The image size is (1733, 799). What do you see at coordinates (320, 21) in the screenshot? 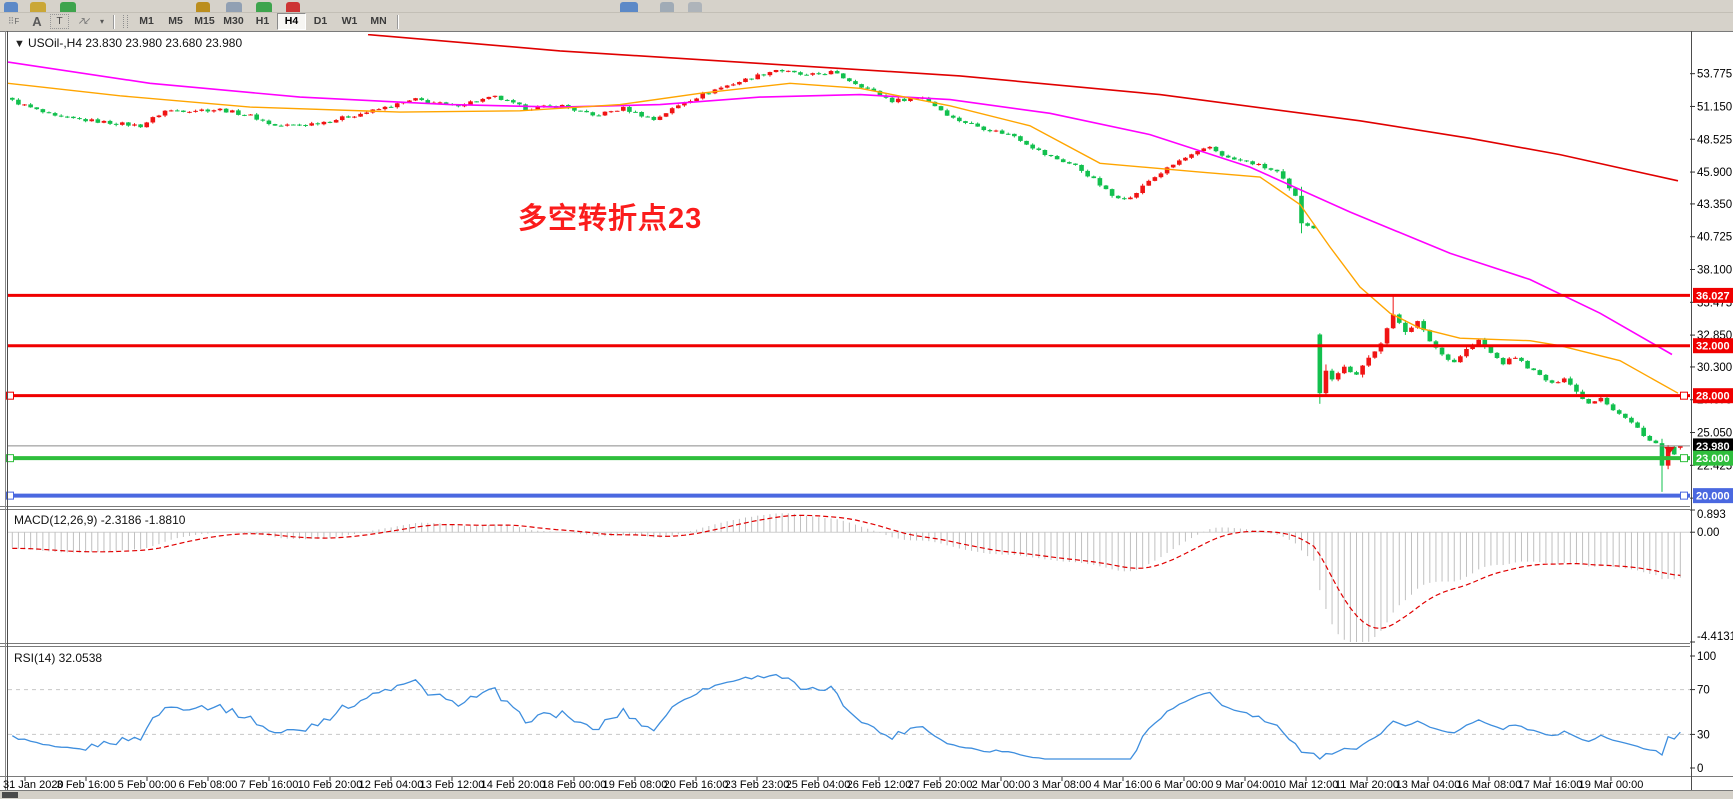
I see `timeframe-button-d1: D1` at bounding box center [320, 21].